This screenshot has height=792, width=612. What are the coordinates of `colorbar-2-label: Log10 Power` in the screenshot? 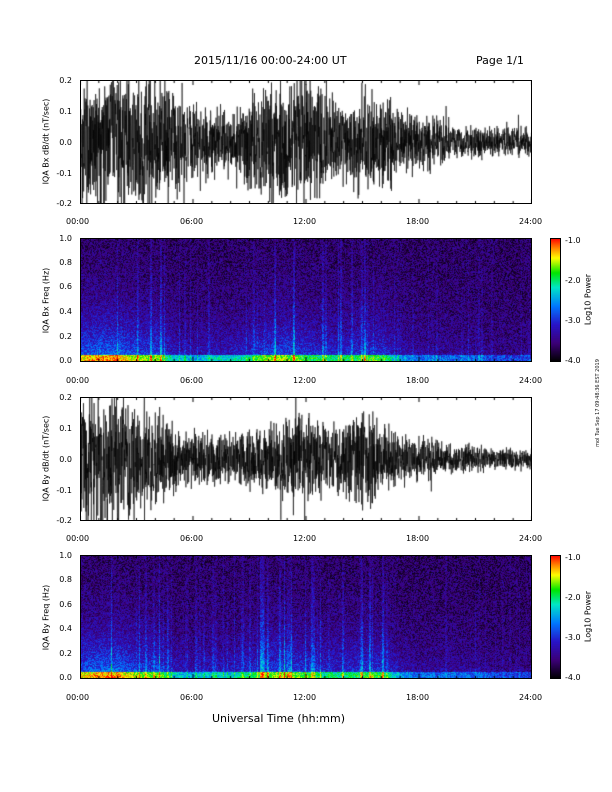 It's located at (588, 616).